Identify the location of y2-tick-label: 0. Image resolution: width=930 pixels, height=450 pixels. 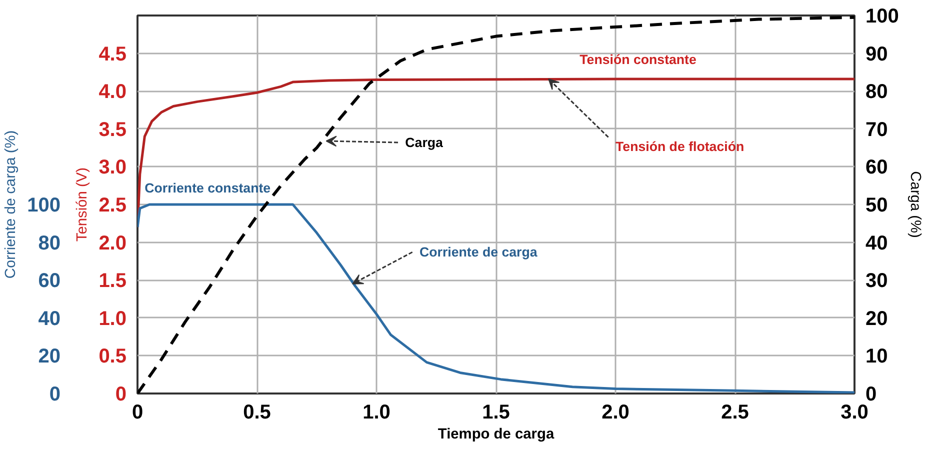
(871, 395).